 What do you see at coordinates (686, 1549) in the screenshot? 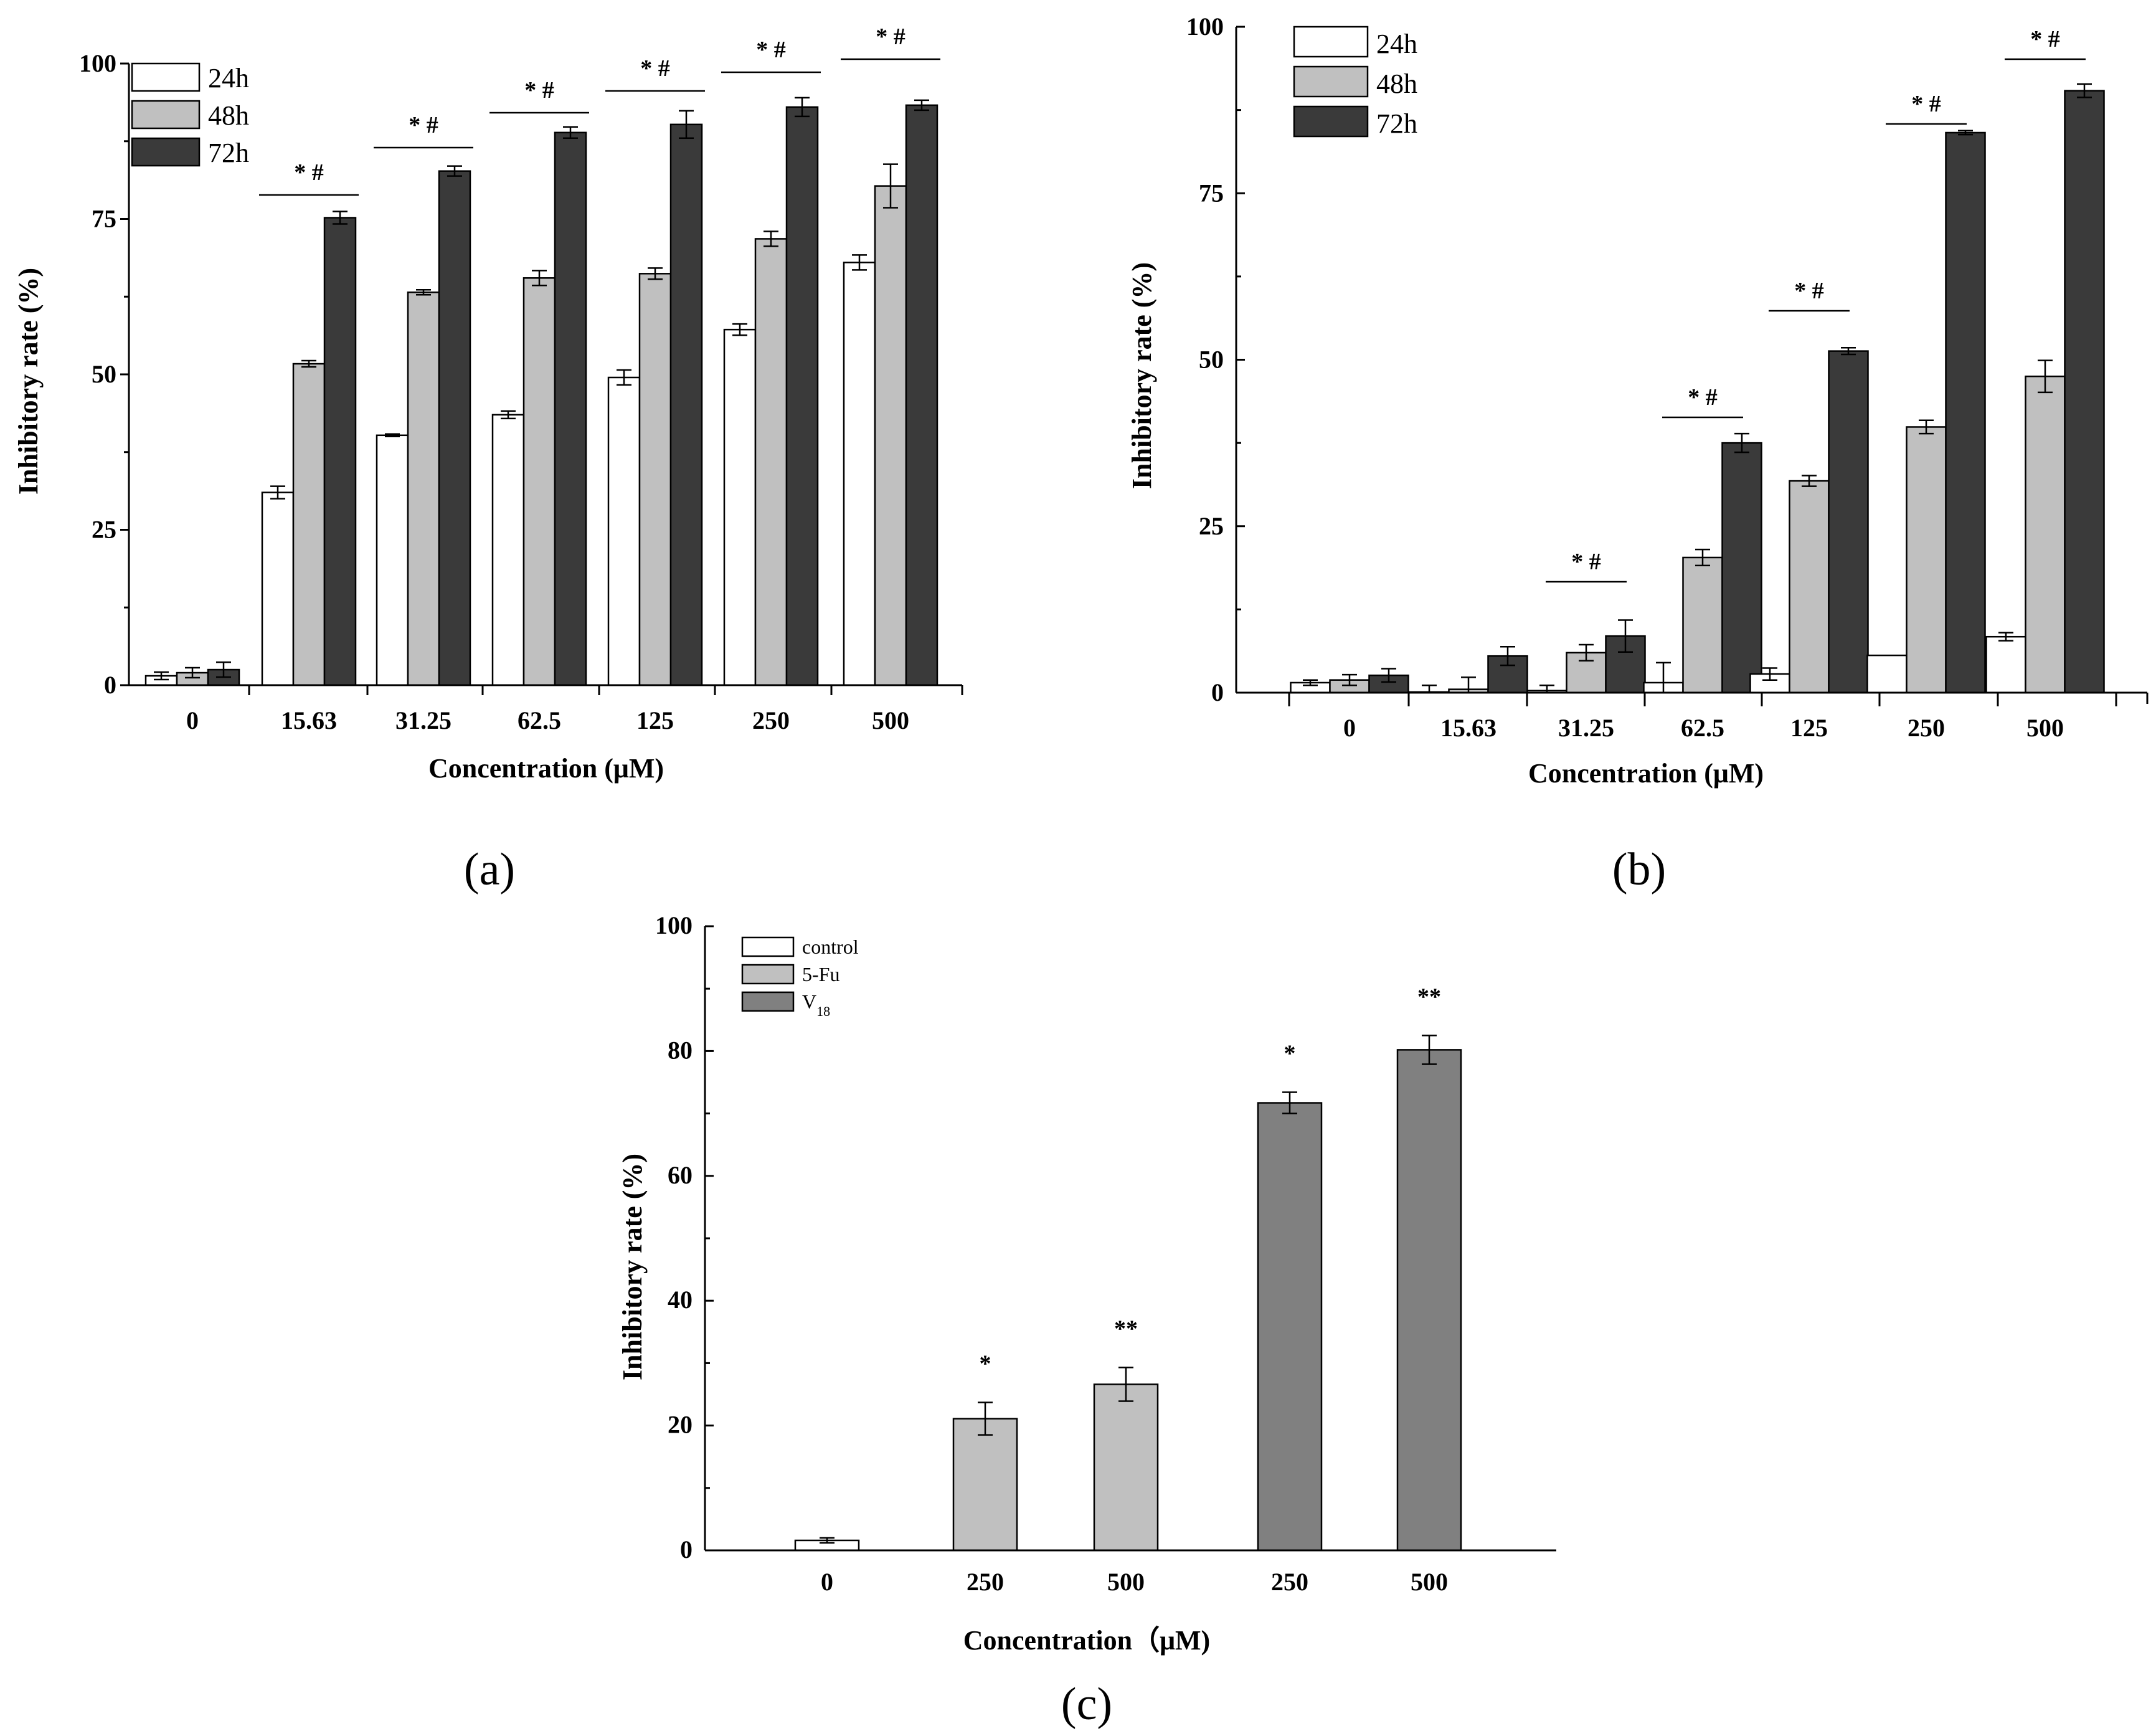
I see `panel-c-y-tick-label: 0` at bounding box center [686, 1549].